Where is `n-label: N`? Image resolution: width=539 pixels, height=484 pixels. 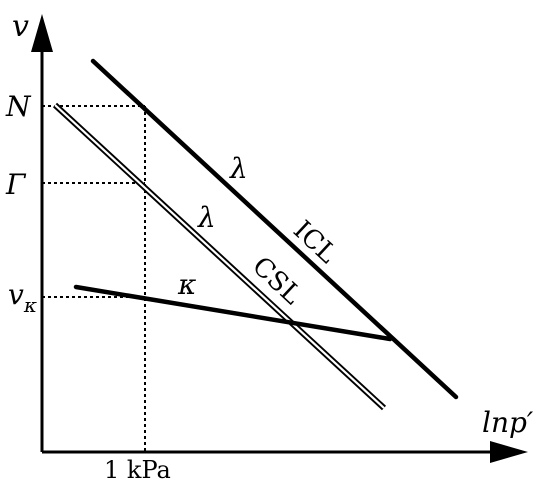 n-label: N is located at coordinates (18, 106).